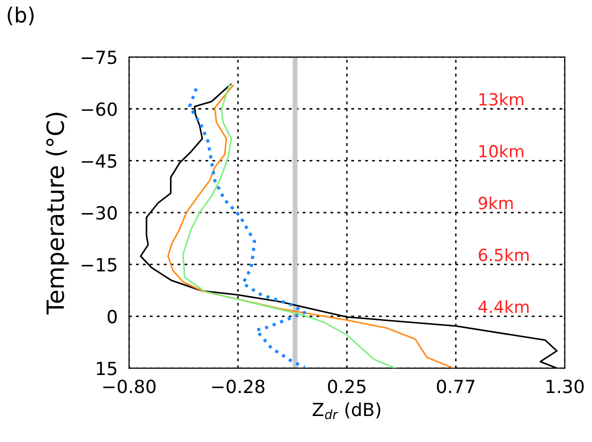 This screenshot has width=592, height=442. What do you see at coordinates (106, 369) in the screenshot?
I see `y-tick-label: 15` at bounding box center [106, 369].